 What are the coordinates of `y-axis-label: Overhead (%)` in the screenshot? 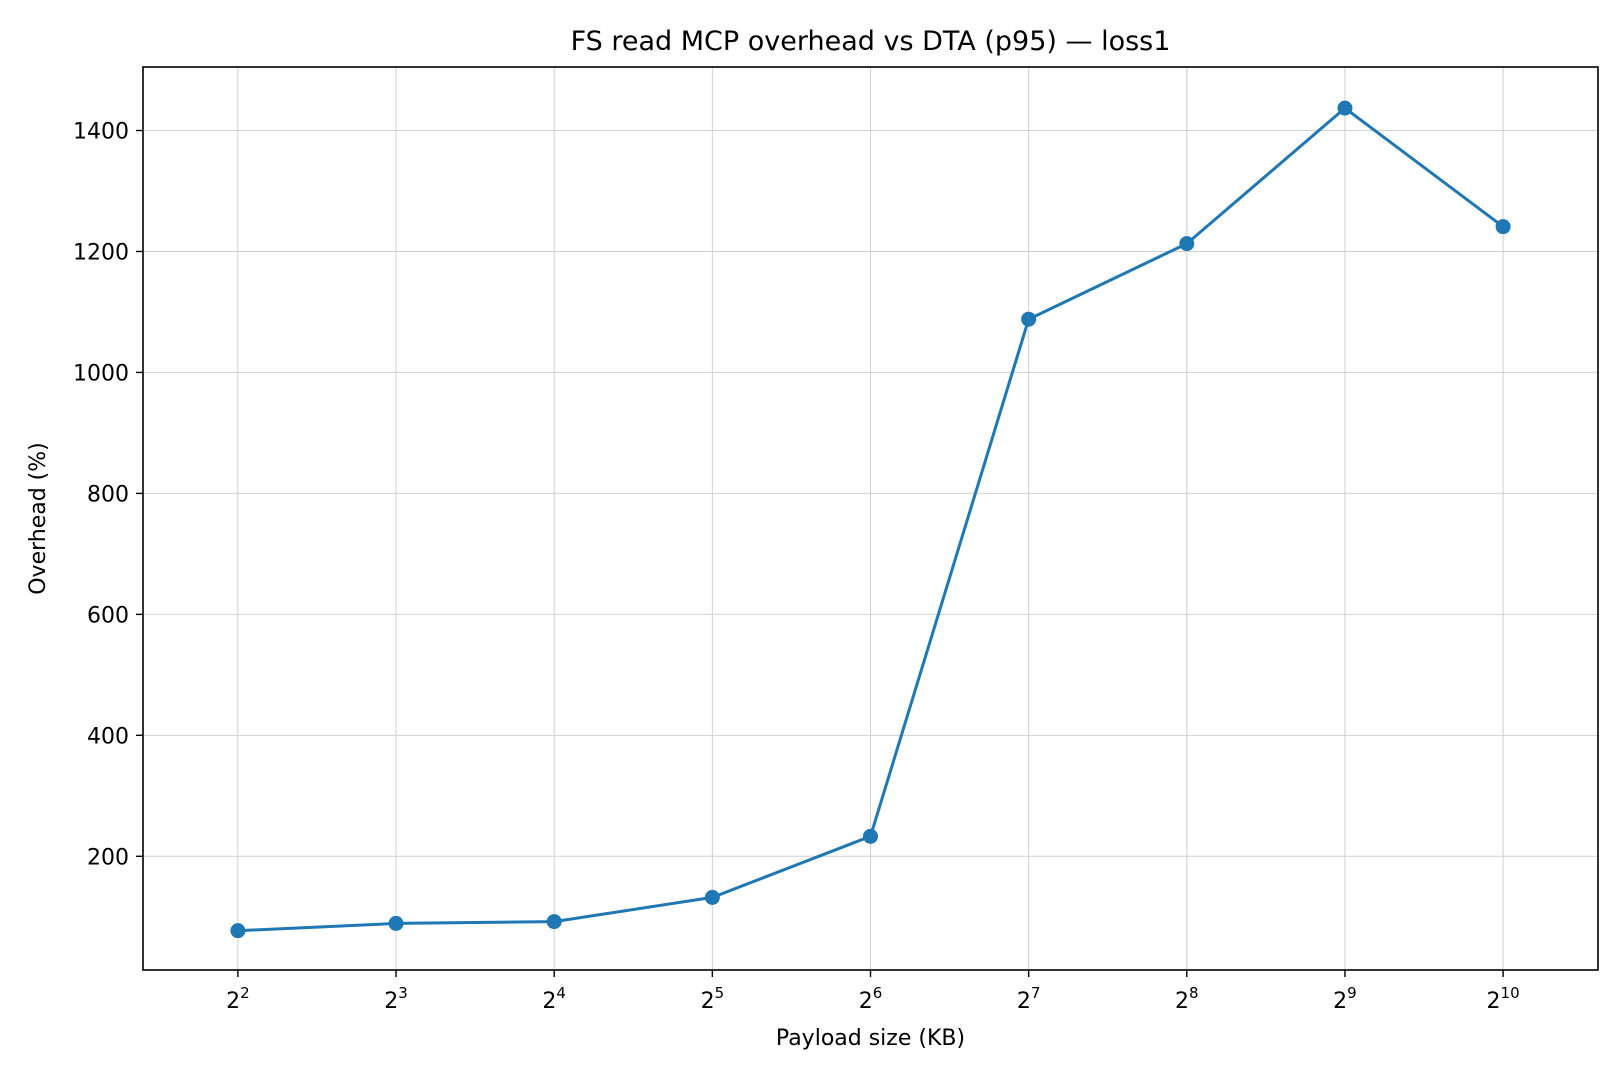 It's located at (38, 518).